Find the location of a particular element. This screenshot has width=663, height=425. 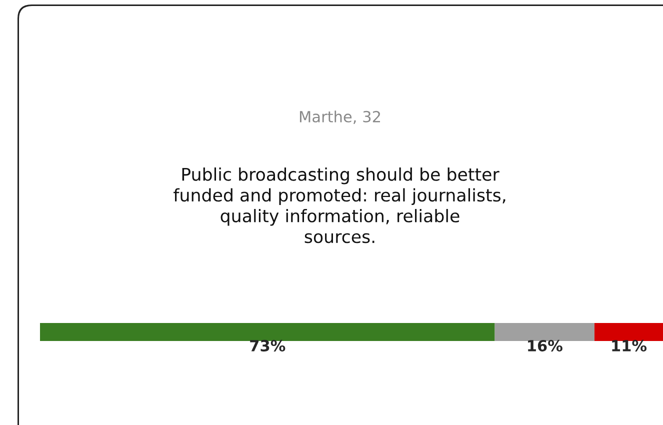

chart-subtitle: Public broadcasting should be better funded and promoted: real journalists, quality information, reliable sources. is located at coordinates (340, 205).